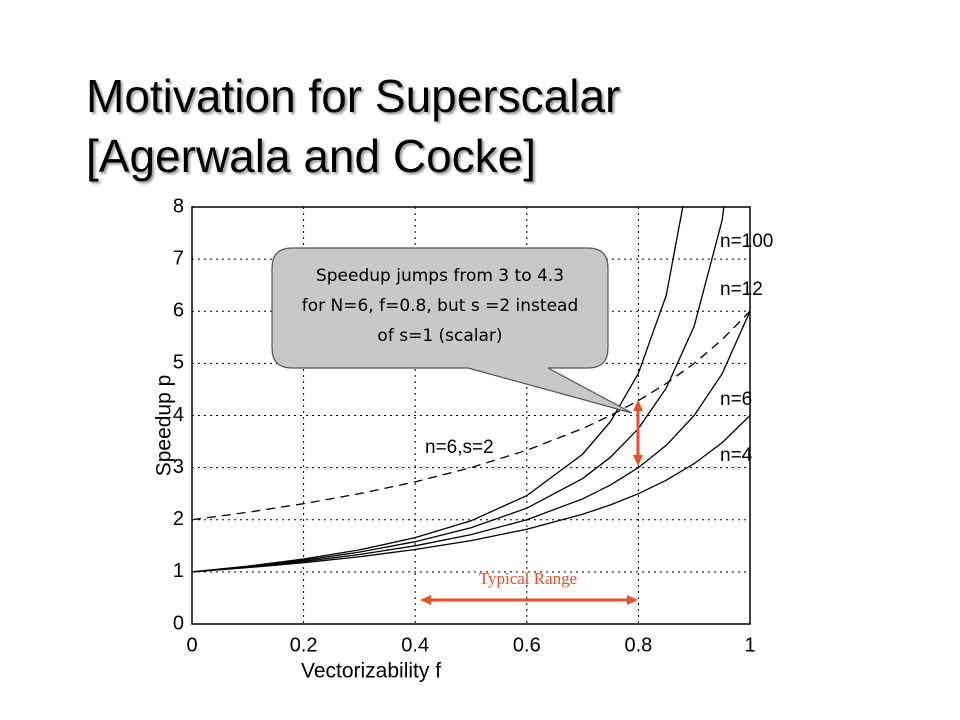  What do you see at coordinates (178, 467) in the screenshot?
I see `y-tick-label: 3` at bounding box center [178, 467].